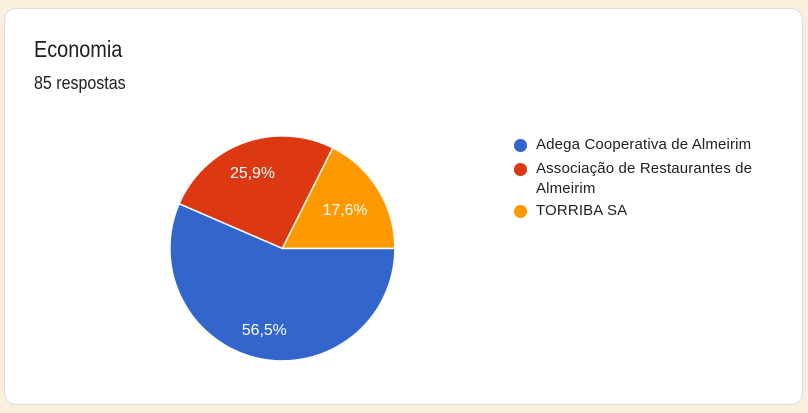 The width and height of the screenshot is (808, 413). I want to click on svg-text: 25,9%, so click(252, 173).